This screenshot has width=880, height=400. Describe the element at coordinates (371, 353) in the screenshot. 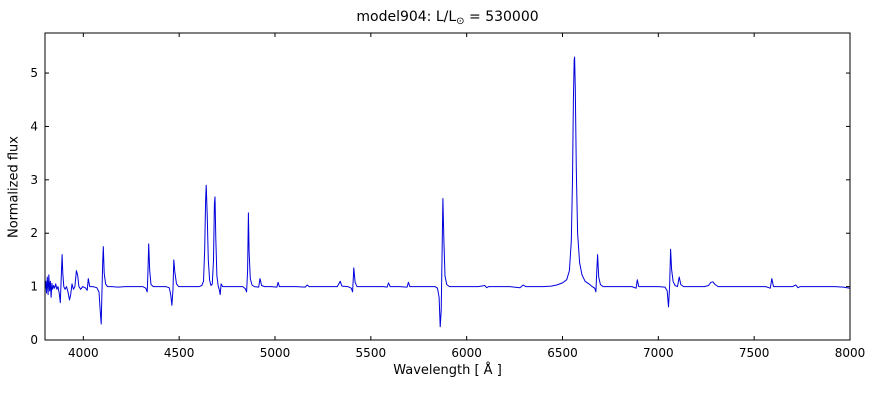

I see `x-tick-label: 5500` at that location.